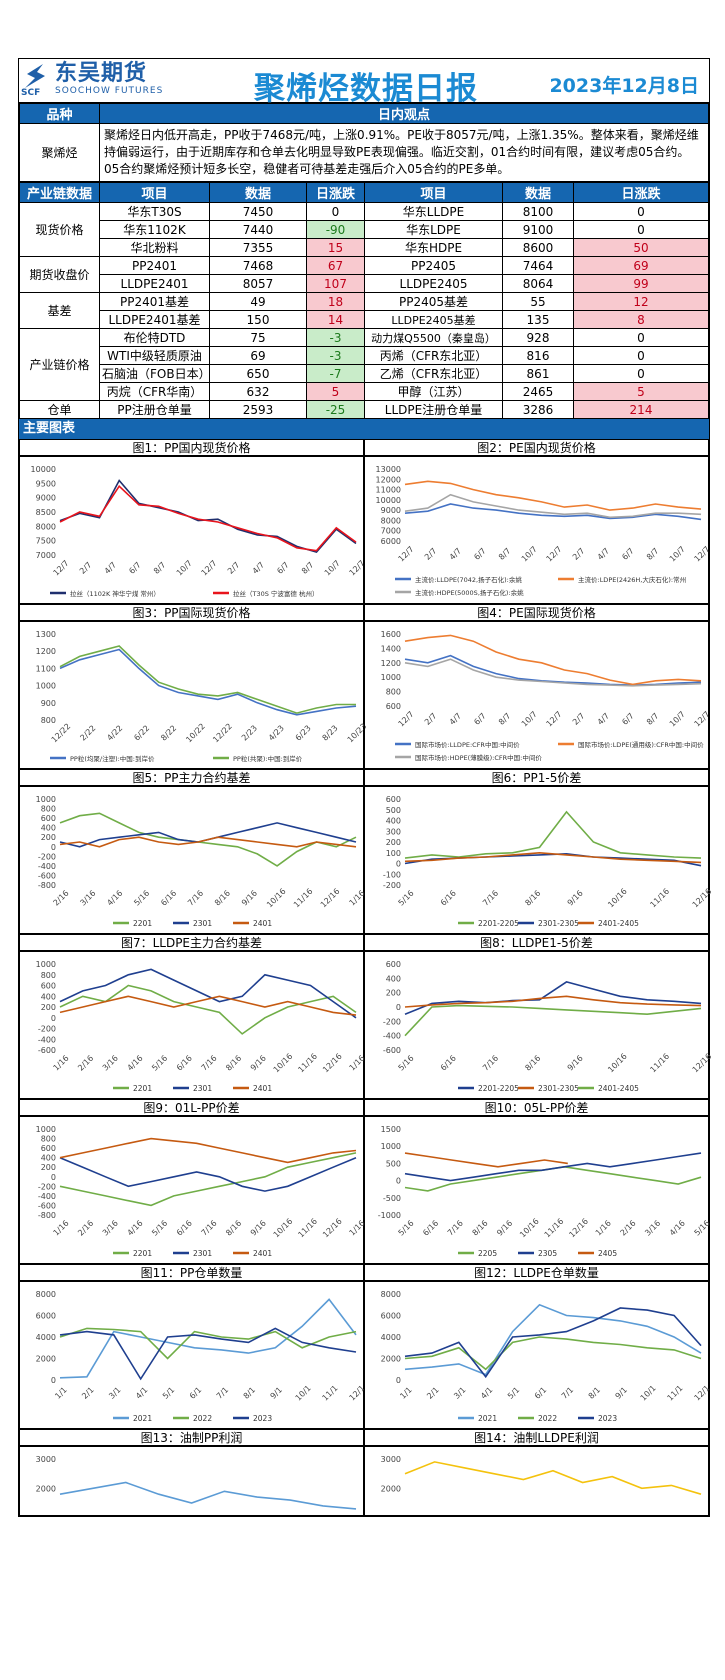 This screenshot has width=725, height=1680. What do you see at coordinates (538, 337) in the screenshot?
I see `item-value: 928` at bounding box center [538, 337].